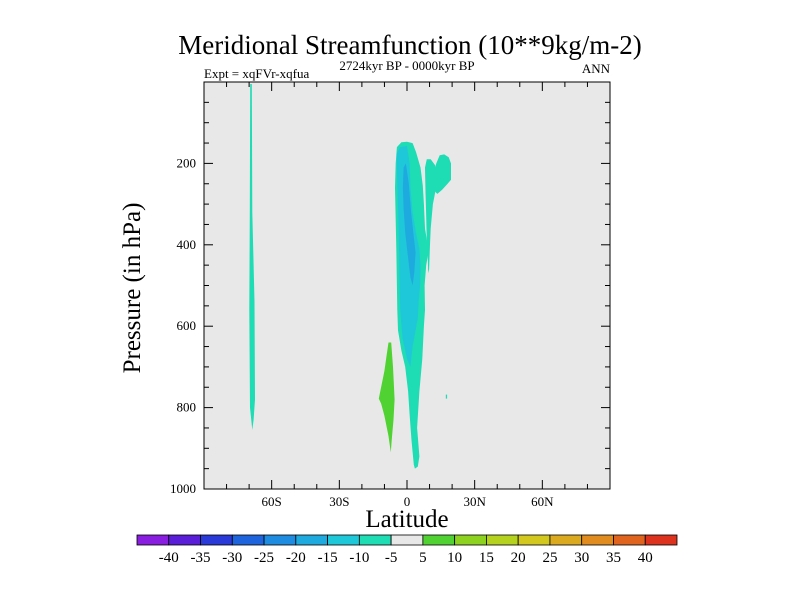 The width and height of the screenshot is (800, 600). Describe the element at coordinates (252, 257) in the screenshot. I see `contour-region-sh-polar-filament` at that location.